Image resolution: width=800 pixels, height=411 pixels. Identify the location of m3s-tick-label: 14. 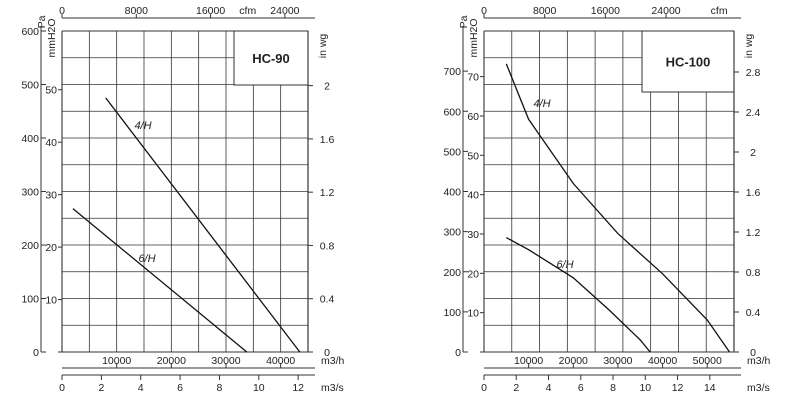
(710, 388).